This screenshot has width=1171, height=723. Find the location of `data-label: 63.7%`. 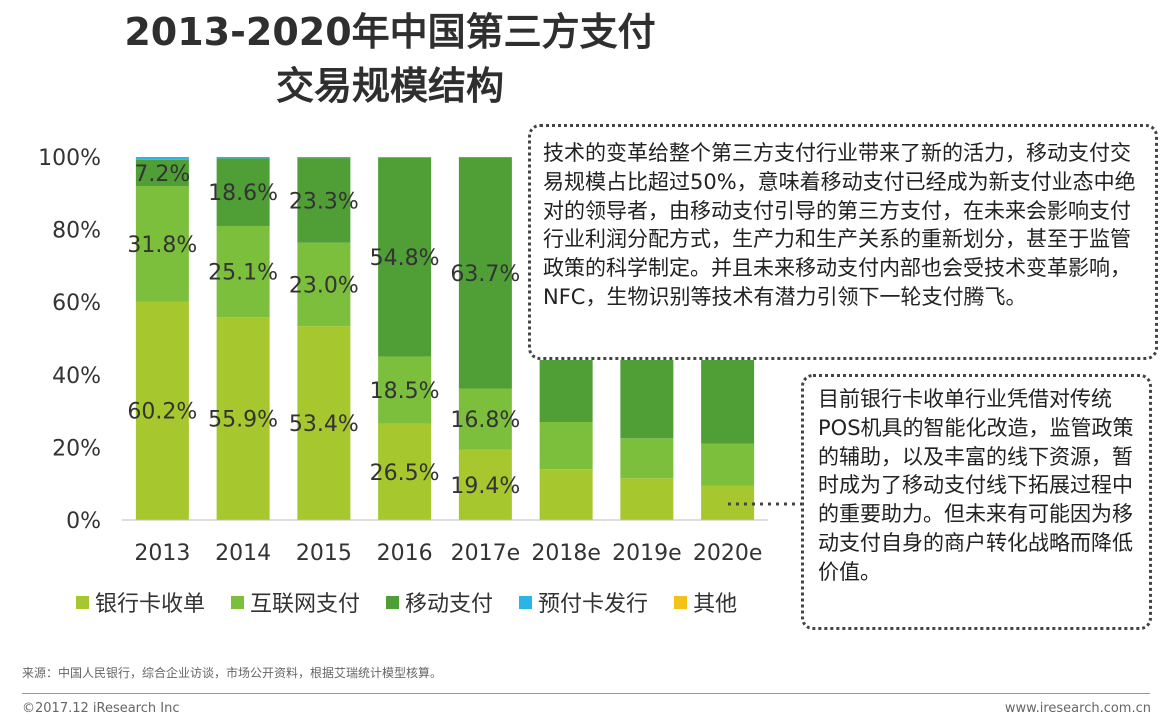

data-label: 63.7% is located at coordinates (485, 274).